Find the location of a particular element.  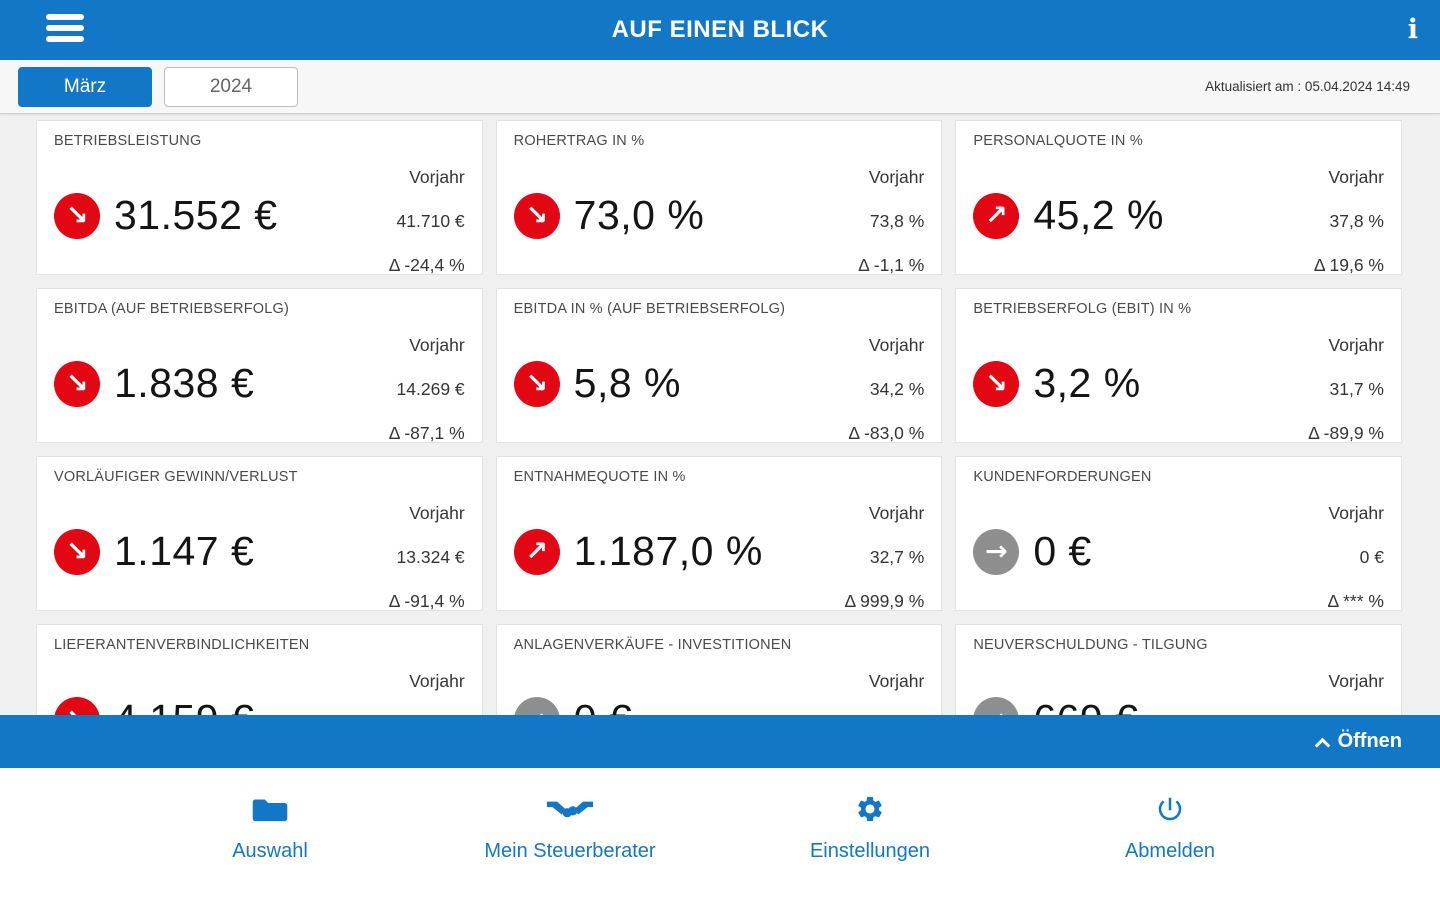

trend-icon: ↗ is located at coordinates (996, 215).